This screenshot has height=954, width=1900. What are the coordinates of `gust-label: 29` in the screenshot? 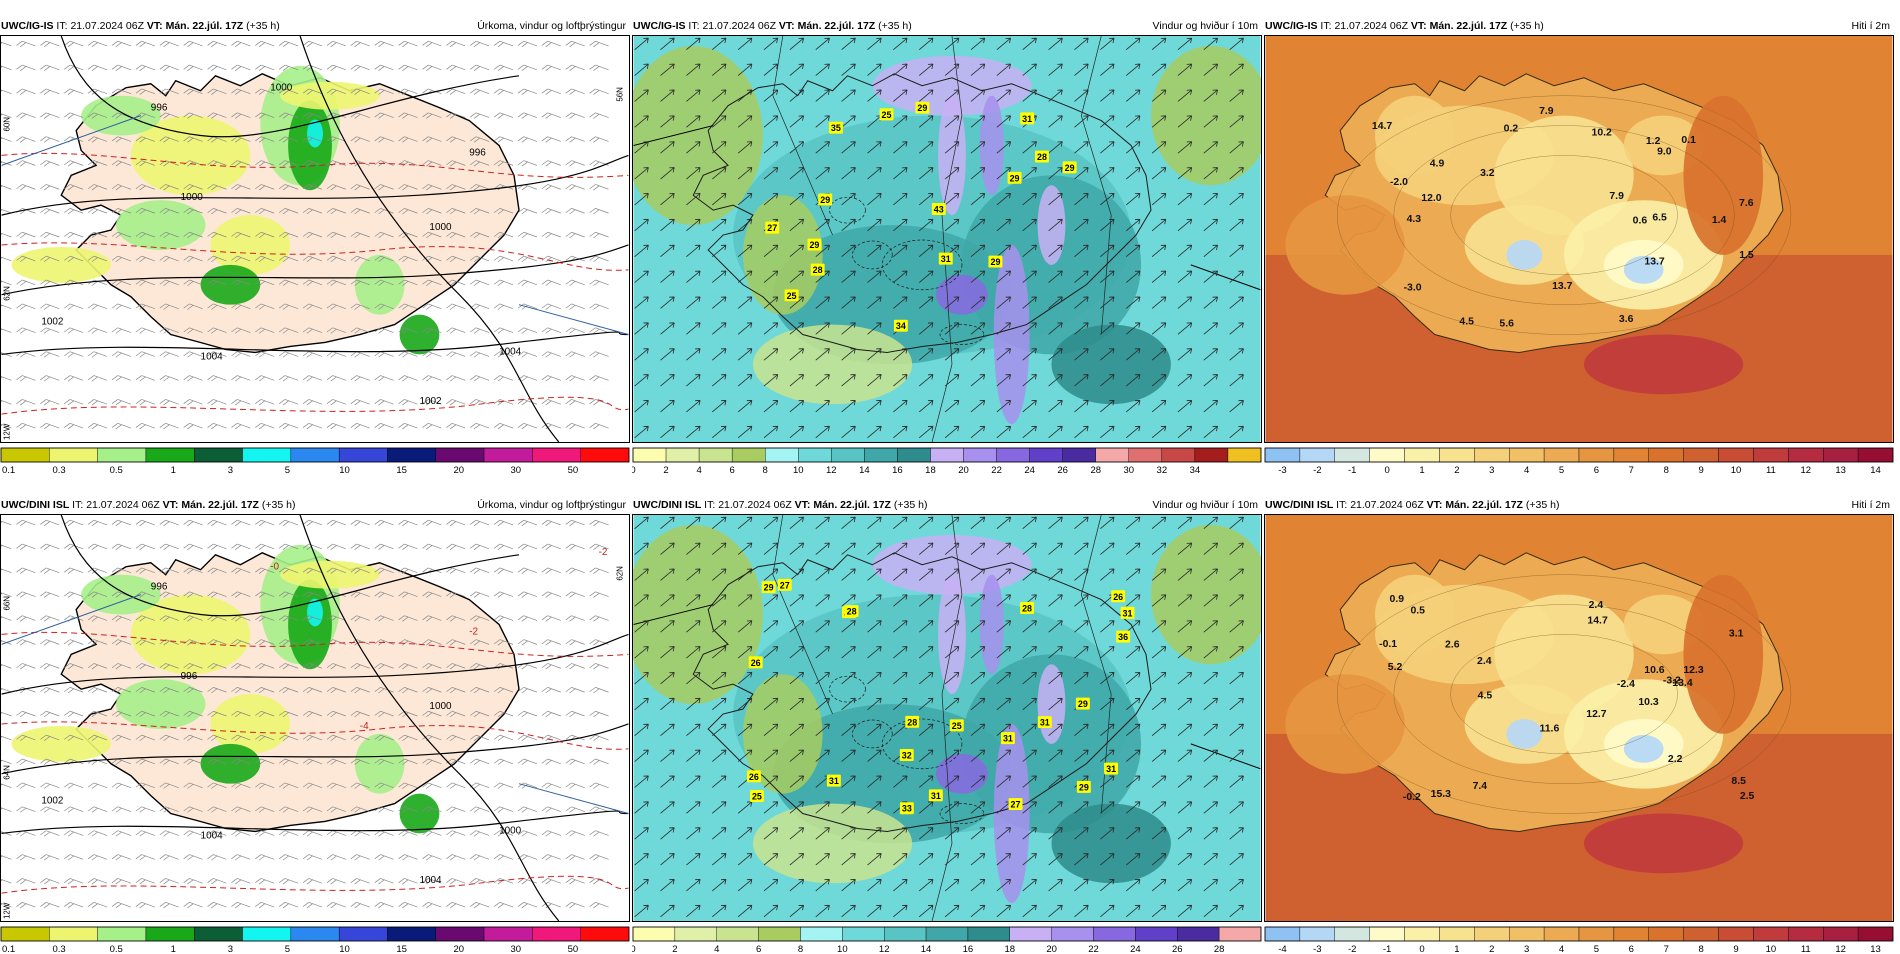 It's located at (768, 587).